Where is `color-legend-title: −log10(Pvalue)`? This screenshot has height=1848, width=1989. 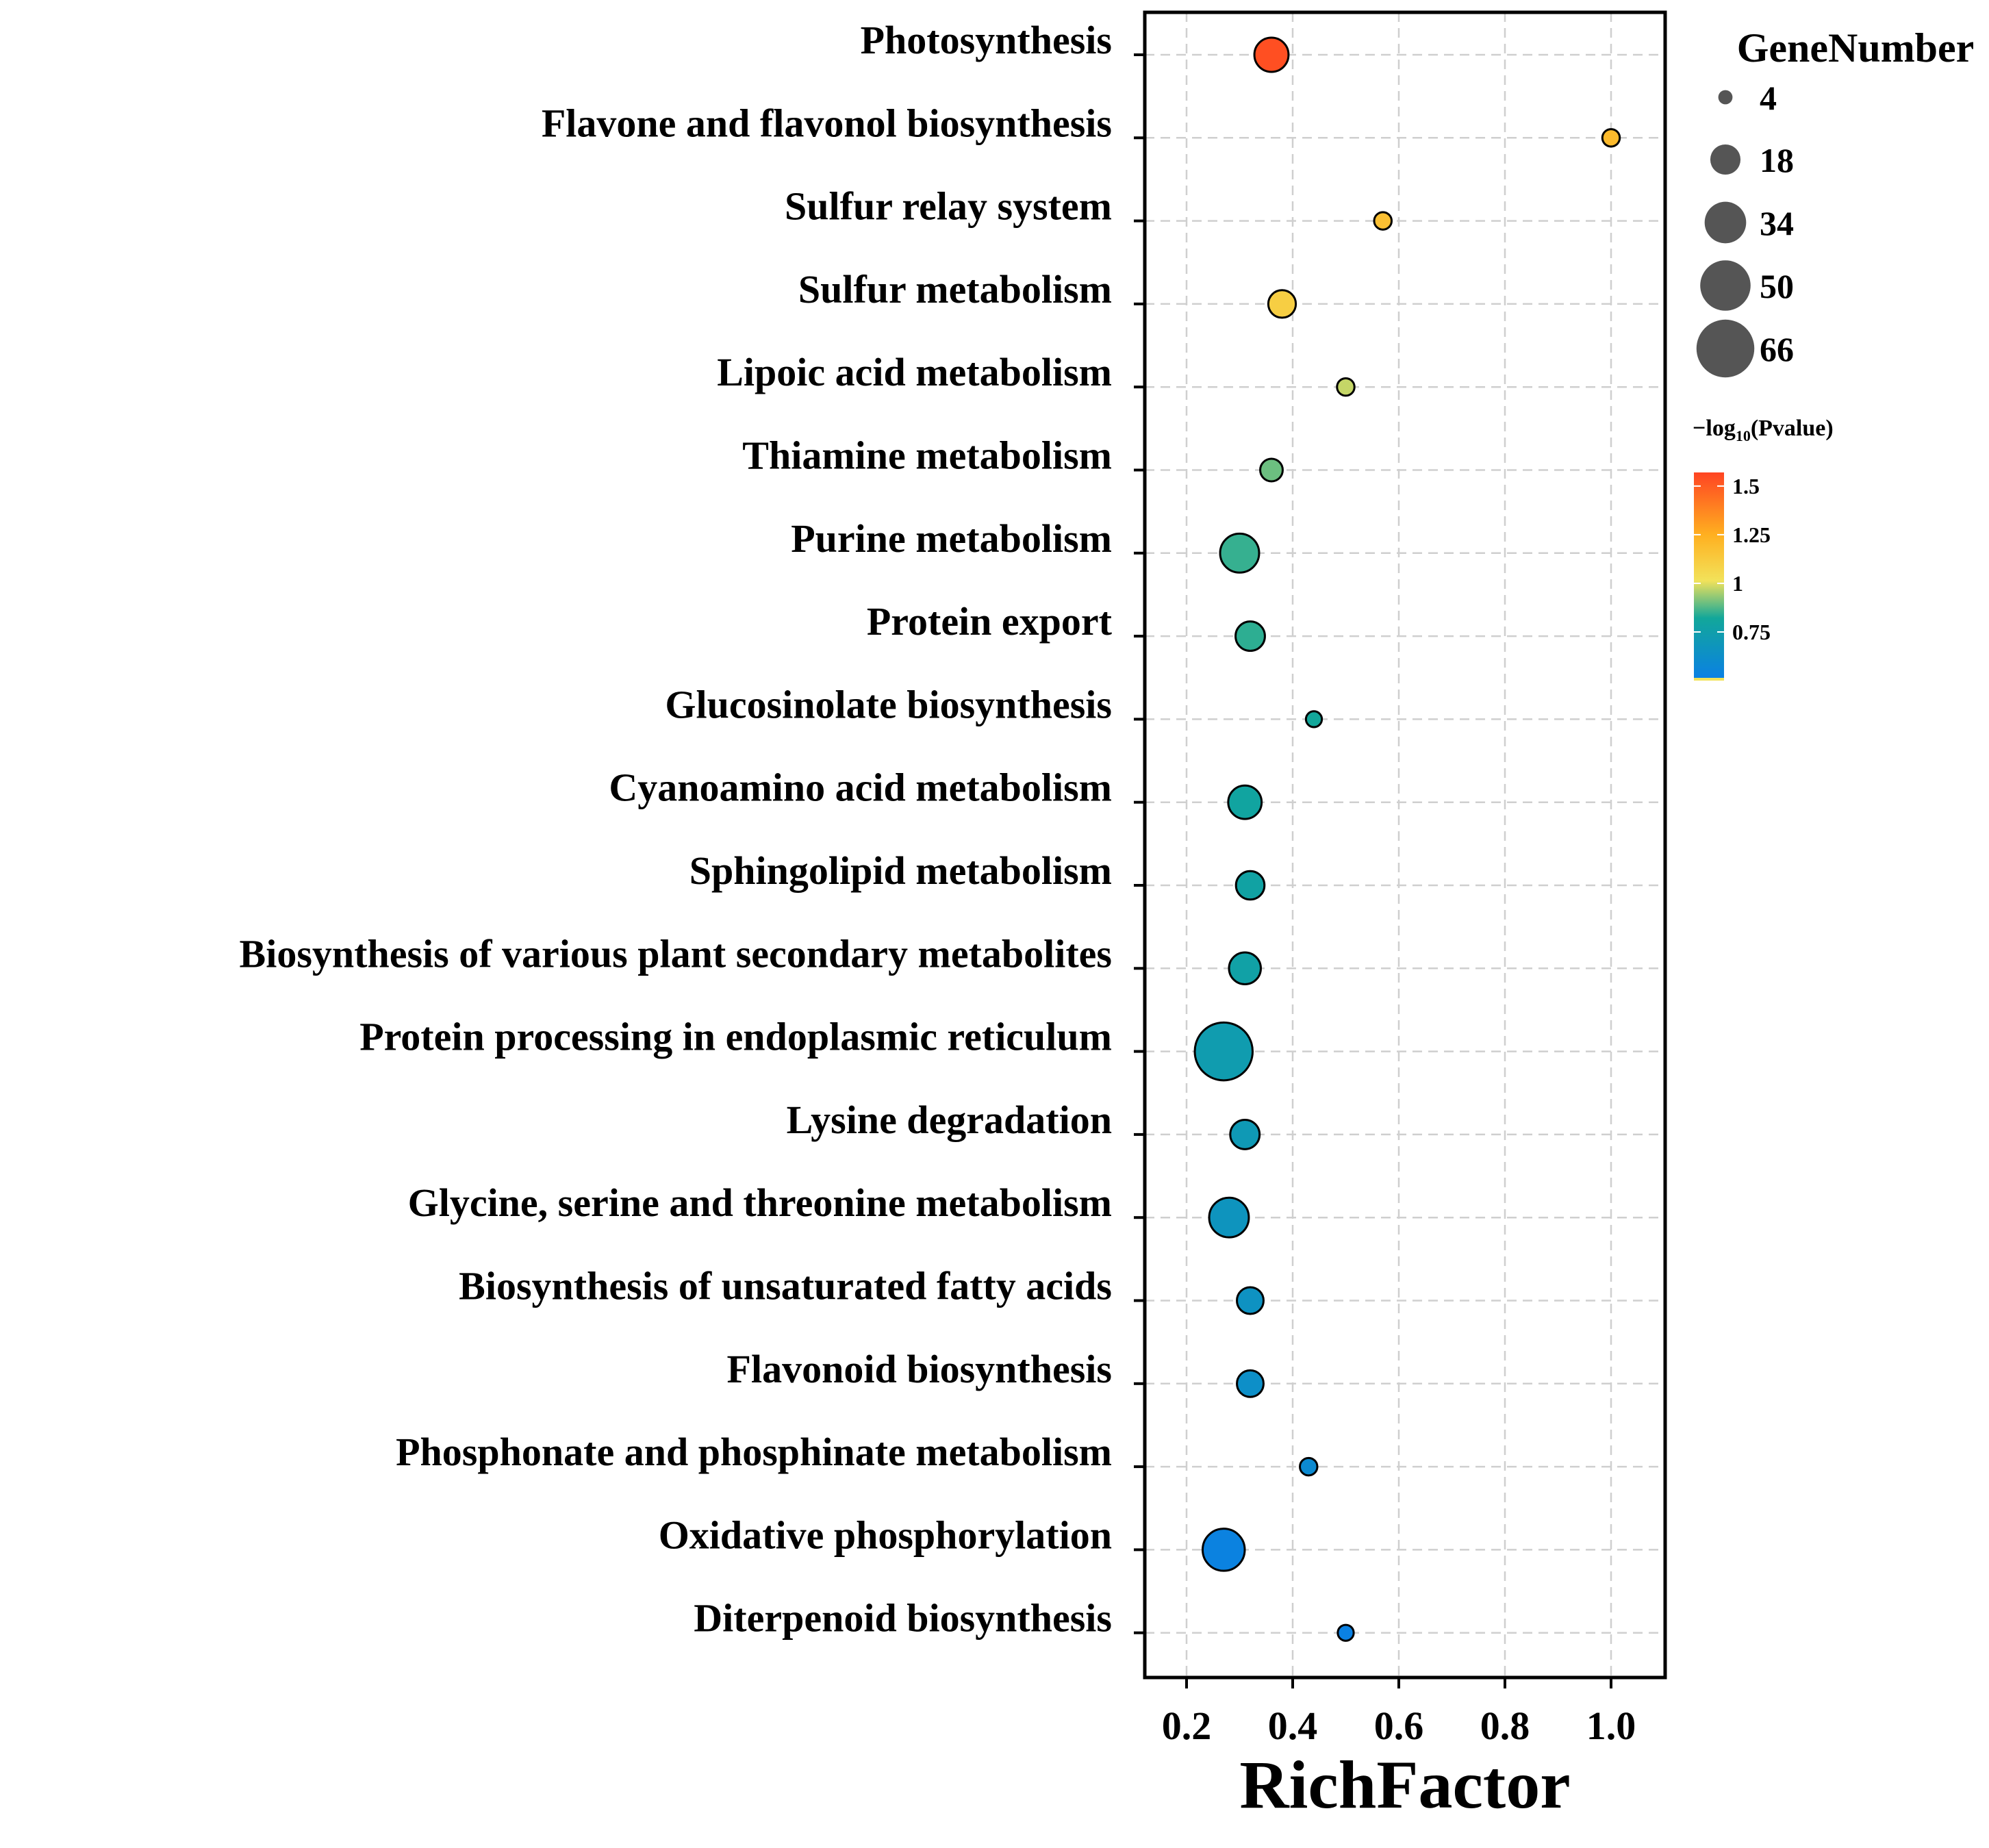 color-legend-title: −log10(Pvalue) is located at coordinates (1763, 430).